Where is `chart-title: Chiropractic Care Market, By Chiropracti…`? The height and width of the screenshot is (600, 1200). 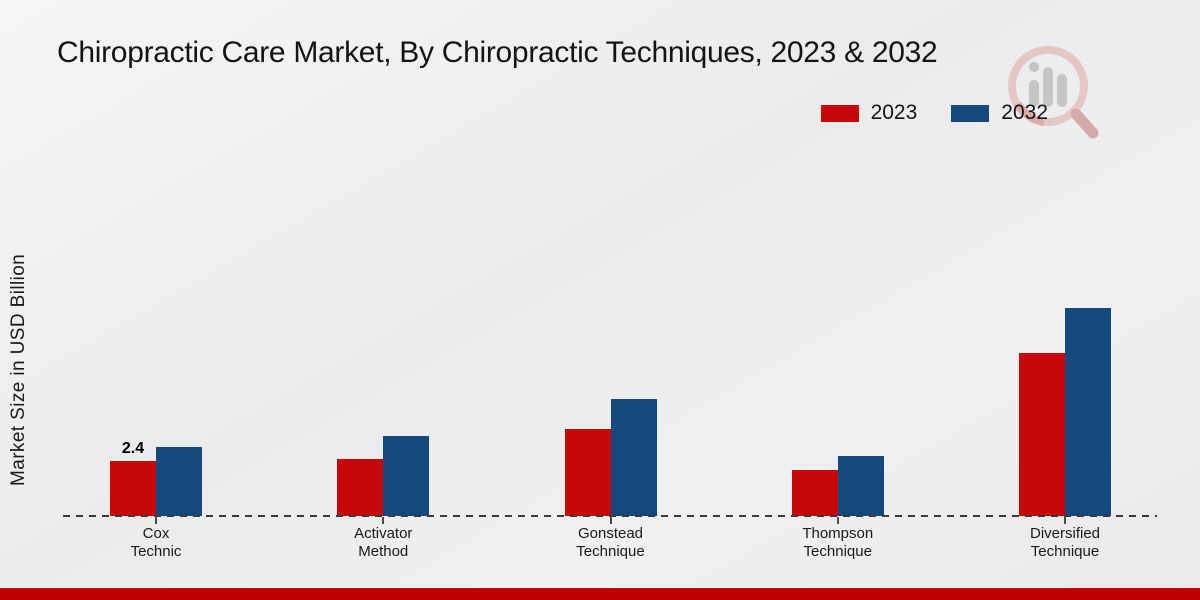
chart-title: Chiropractic Care Market, By Chiropracti… is located at coordinates (497, 52).